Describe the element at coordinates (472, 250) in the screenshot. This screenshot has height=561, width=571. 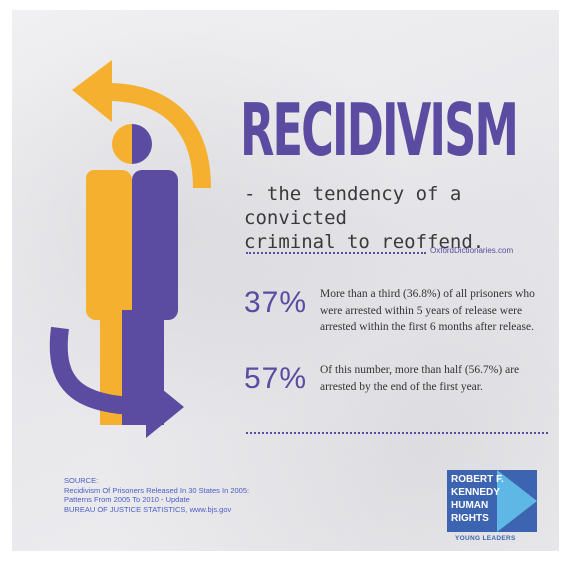
I see `definition-source: OxfordDictionaries.com` at that location.